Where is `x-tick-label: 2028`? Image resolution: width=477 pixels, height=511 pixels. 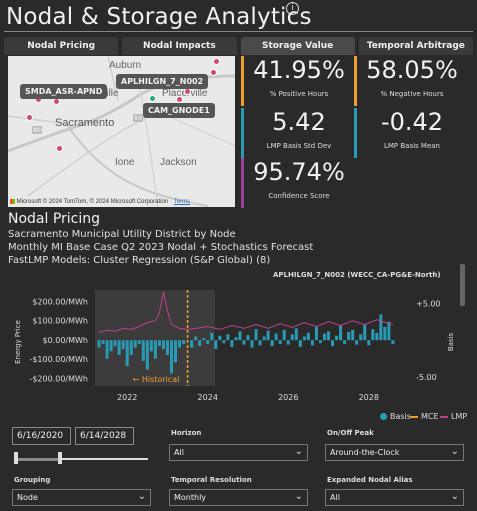
x-tick-label: 2028 is located at coordinates (369, 397).